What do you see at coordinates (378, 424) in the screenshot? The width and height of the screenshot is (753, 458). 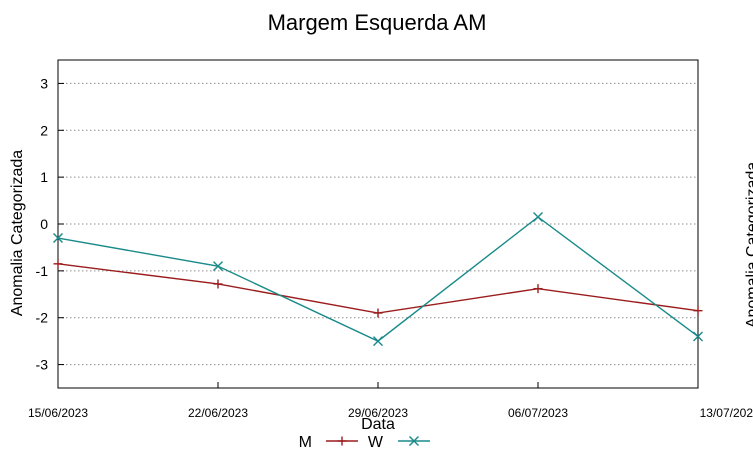 I see `x-axis-label: Data` at bounding box center [378, 424].